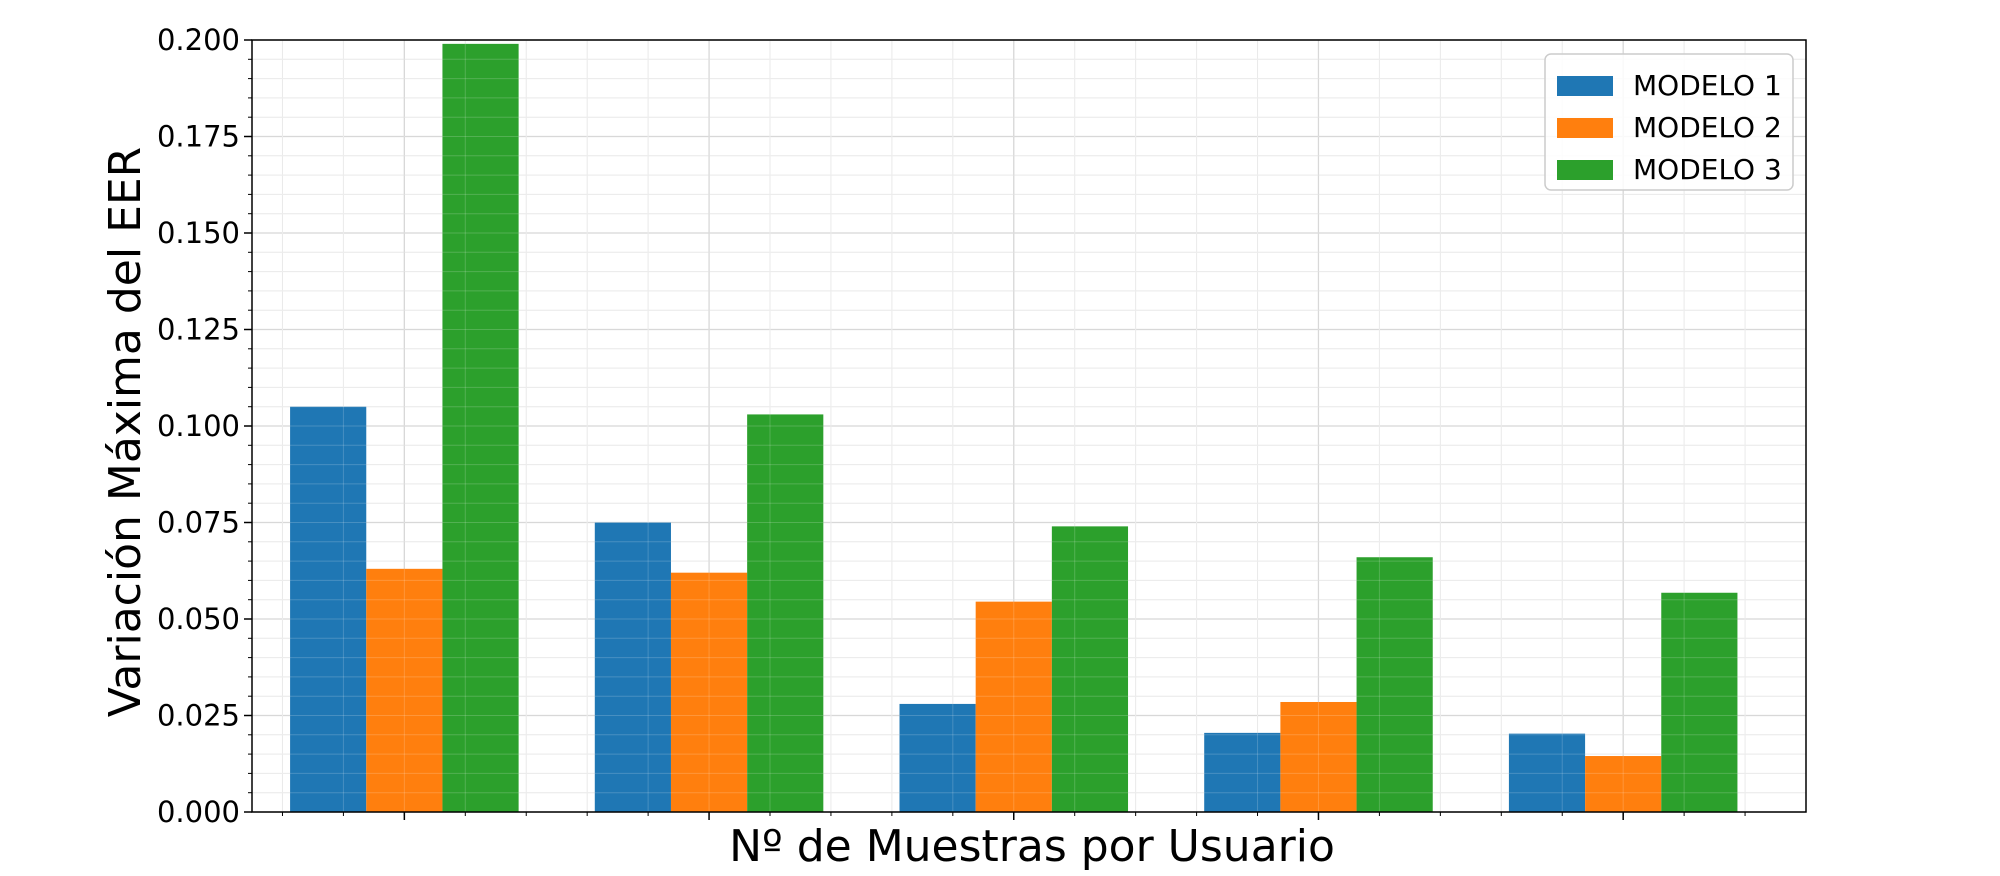 The height and width of the screenshot is (876, 2000). Describe the element at coordinates (1707, 85) in the screenshot. I see `legend-label-1: MODELO 1` at that location.